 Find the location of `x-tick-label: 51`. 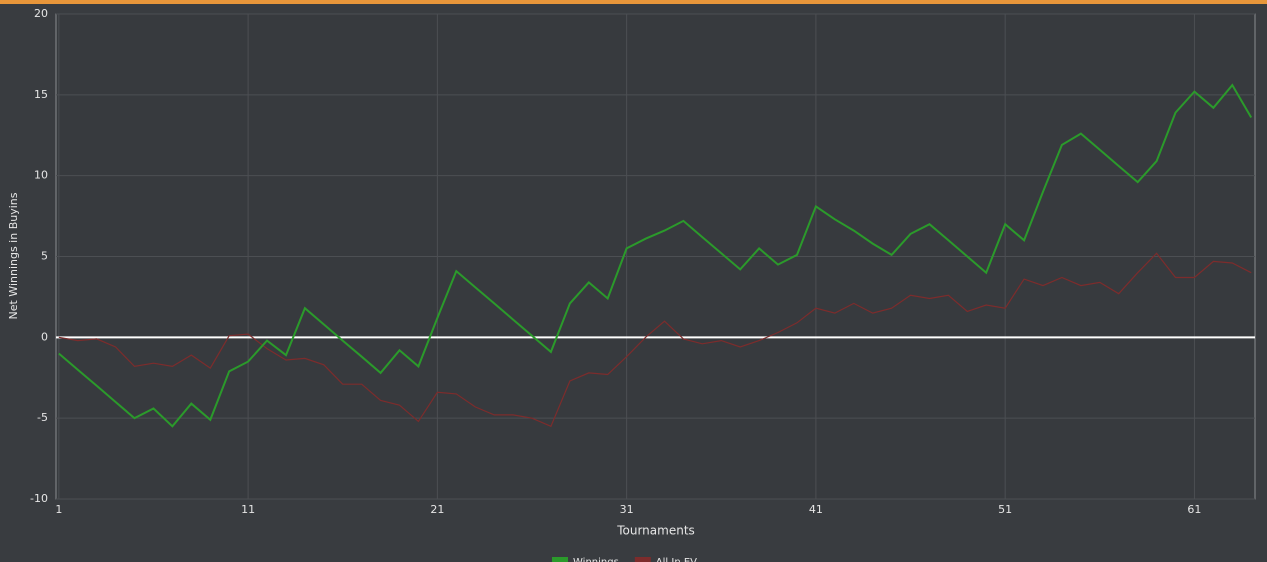

x-tick-label: 51 is located at coordinates (1005, 509).